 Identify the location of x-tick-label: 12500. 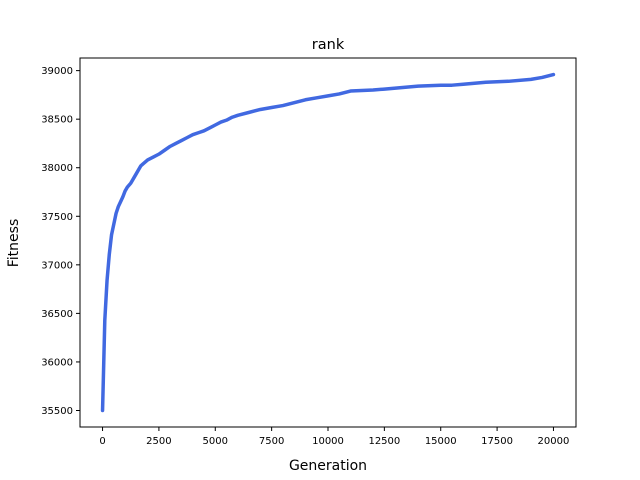
(384, 441).